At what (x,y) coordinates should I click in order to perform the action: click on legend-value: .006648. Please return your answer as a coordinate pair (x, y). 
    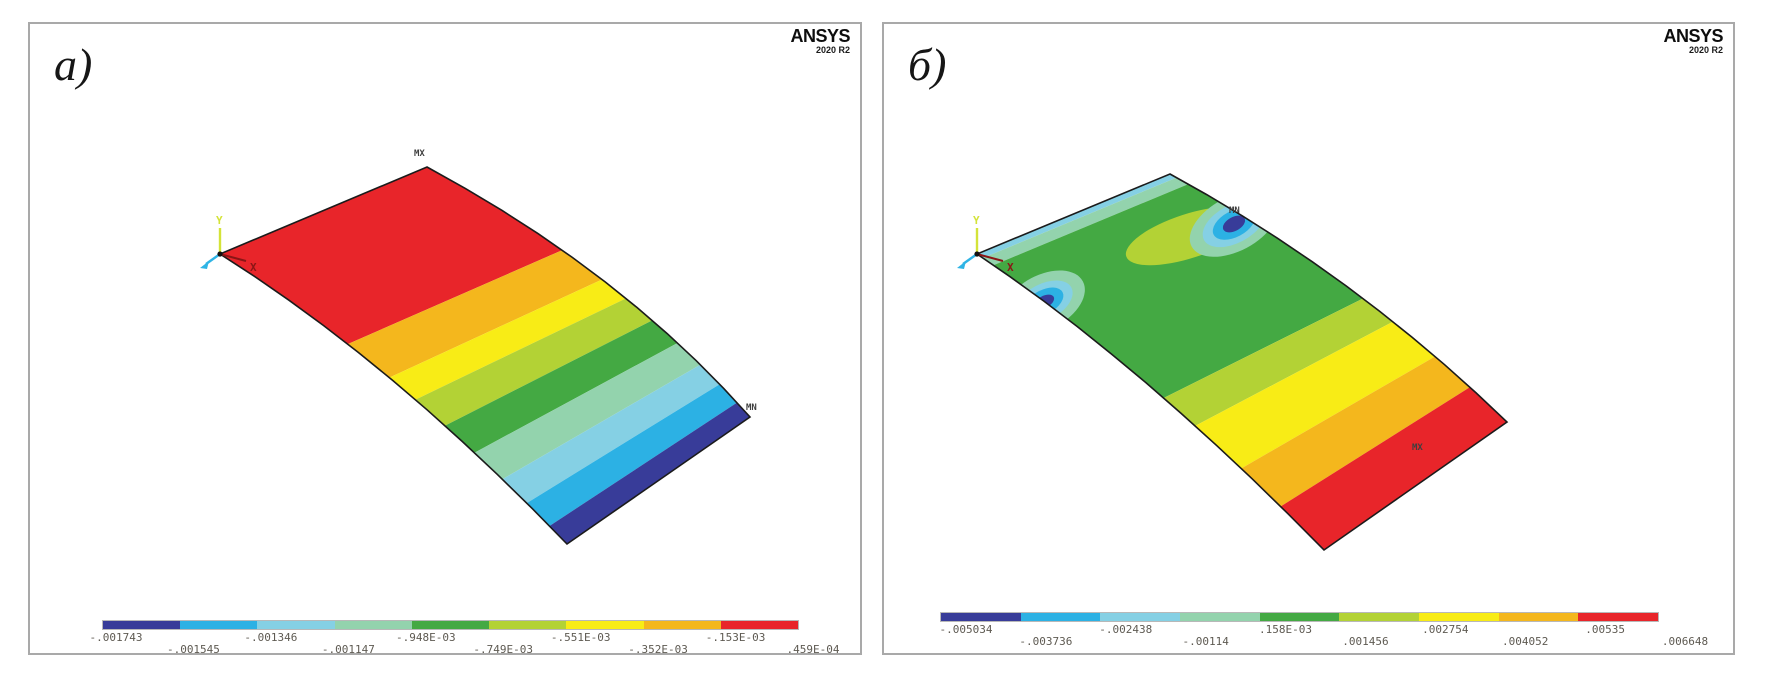
    Looking at the image, I should click on (1685, 641).